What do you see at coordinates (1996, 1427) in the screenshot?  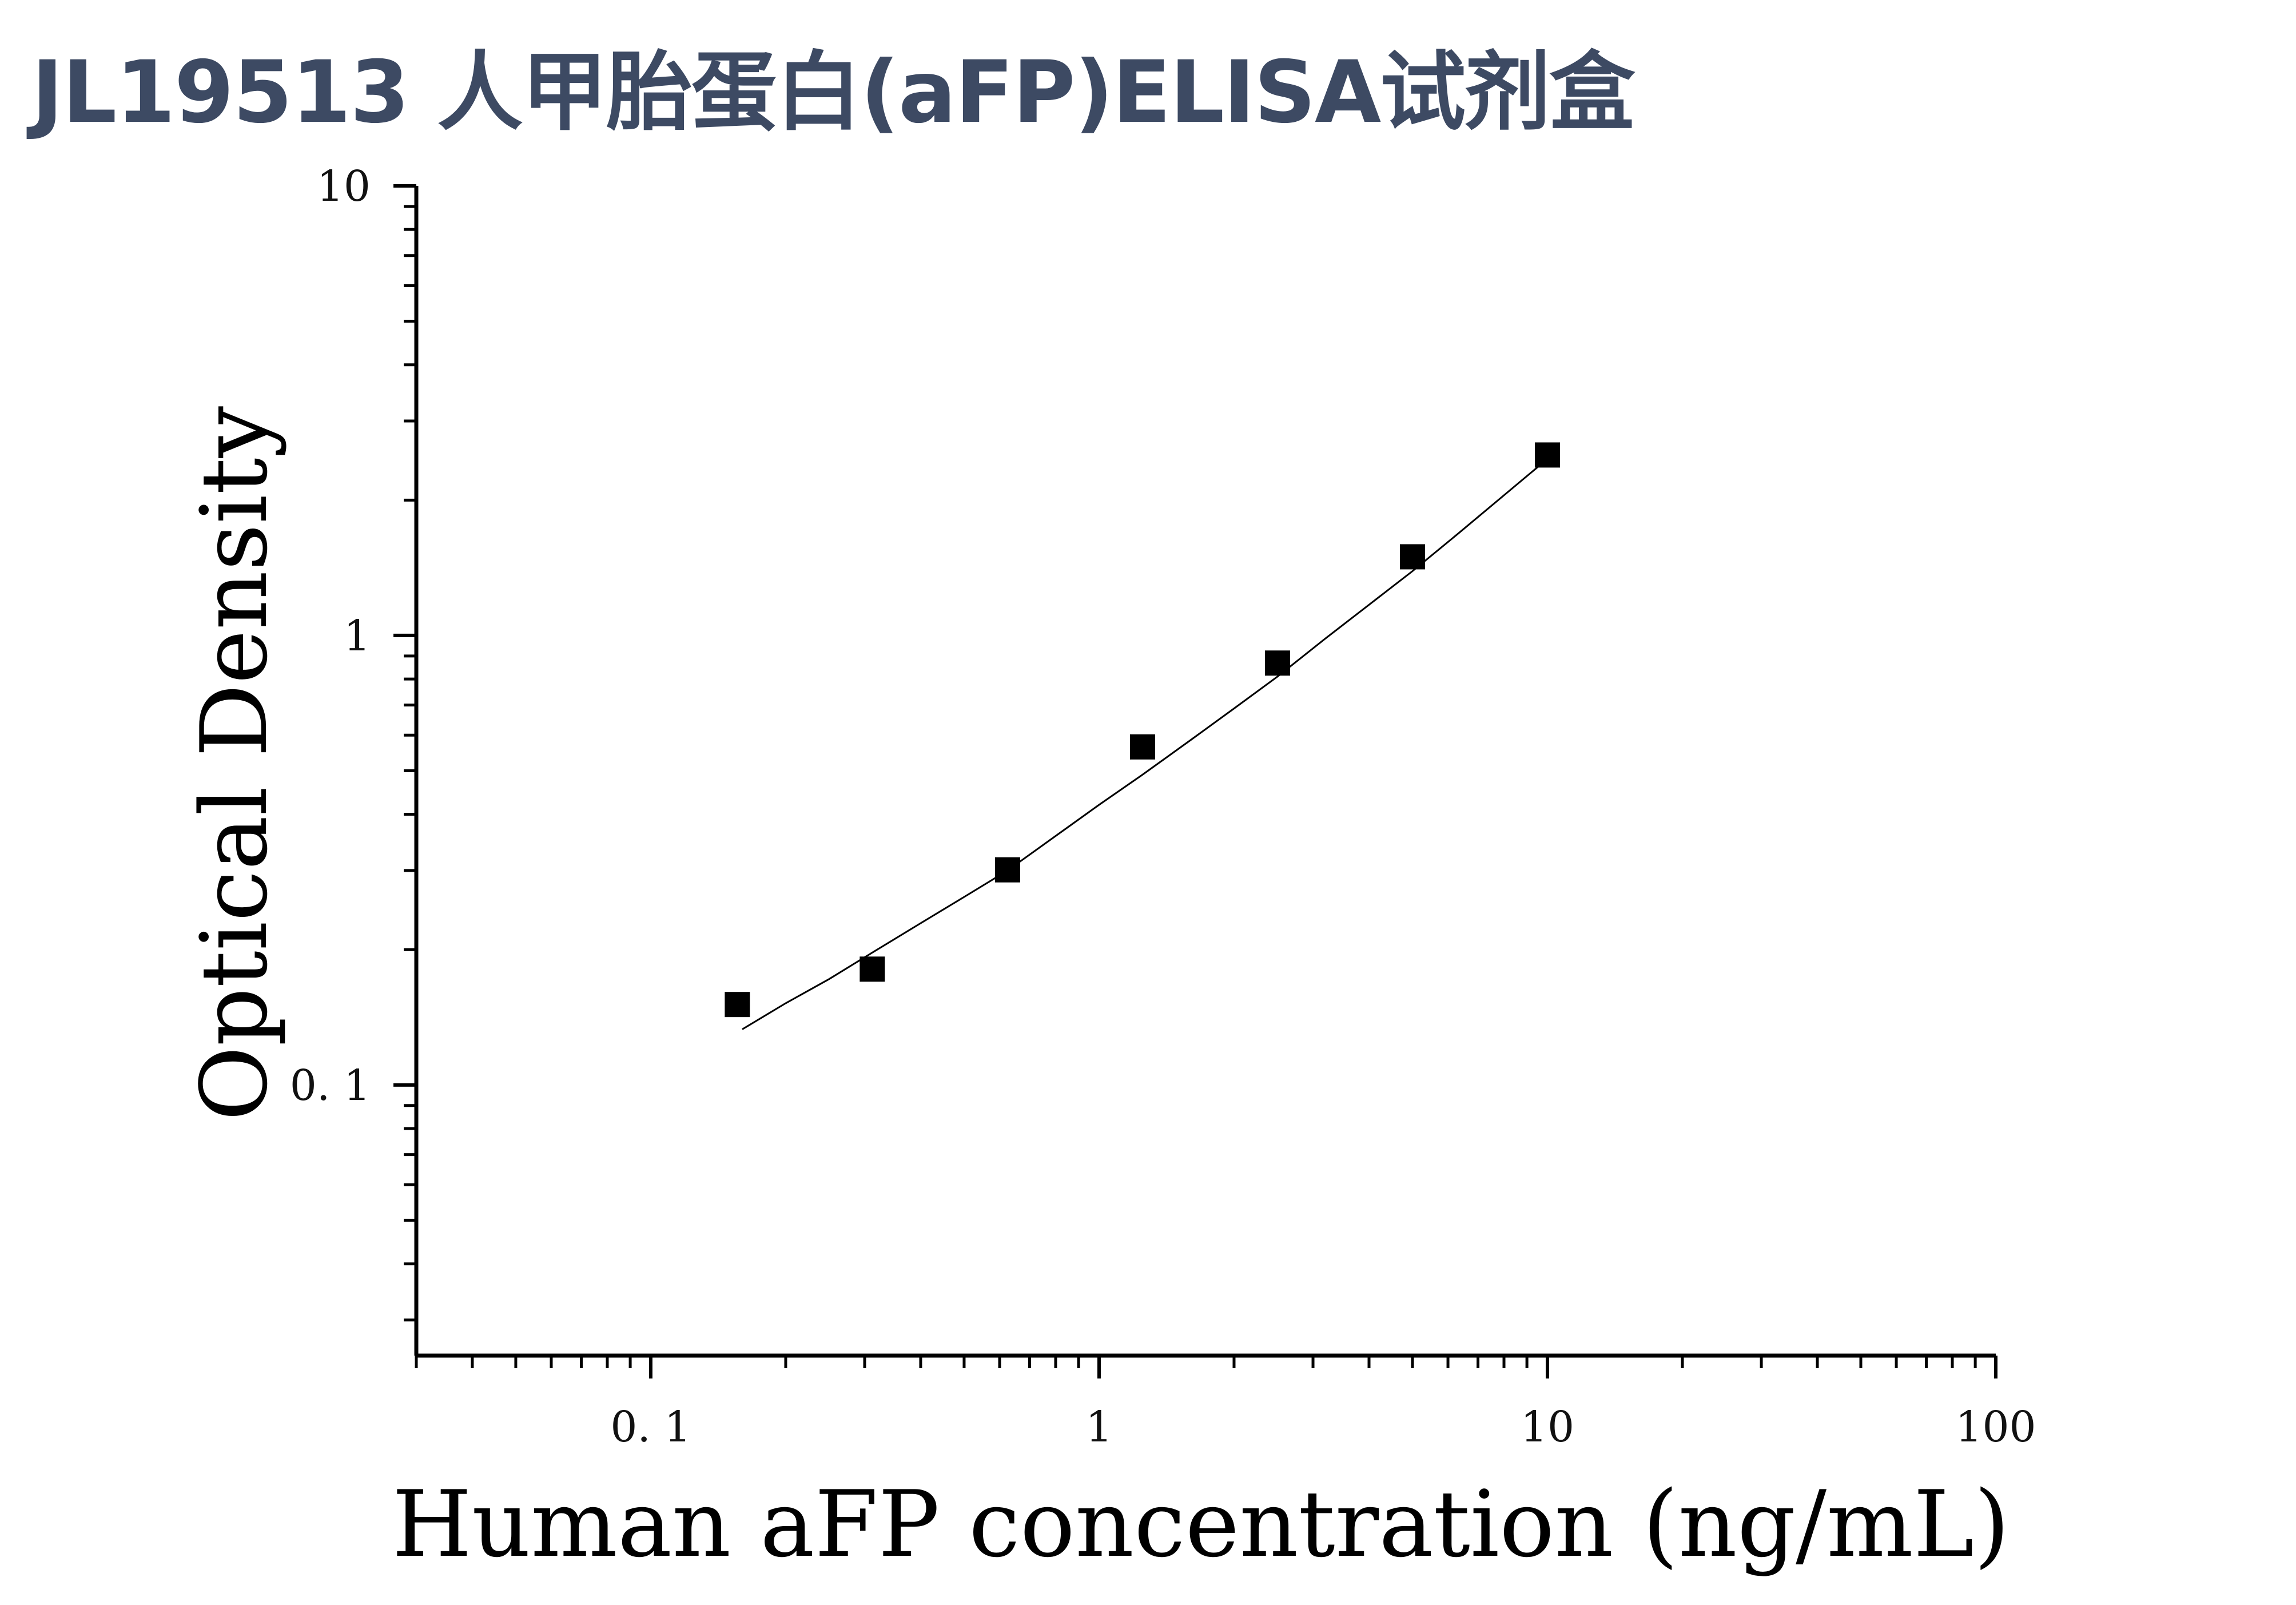 I see `x-tick-label: 100` at bounding box center [1996, 1427].